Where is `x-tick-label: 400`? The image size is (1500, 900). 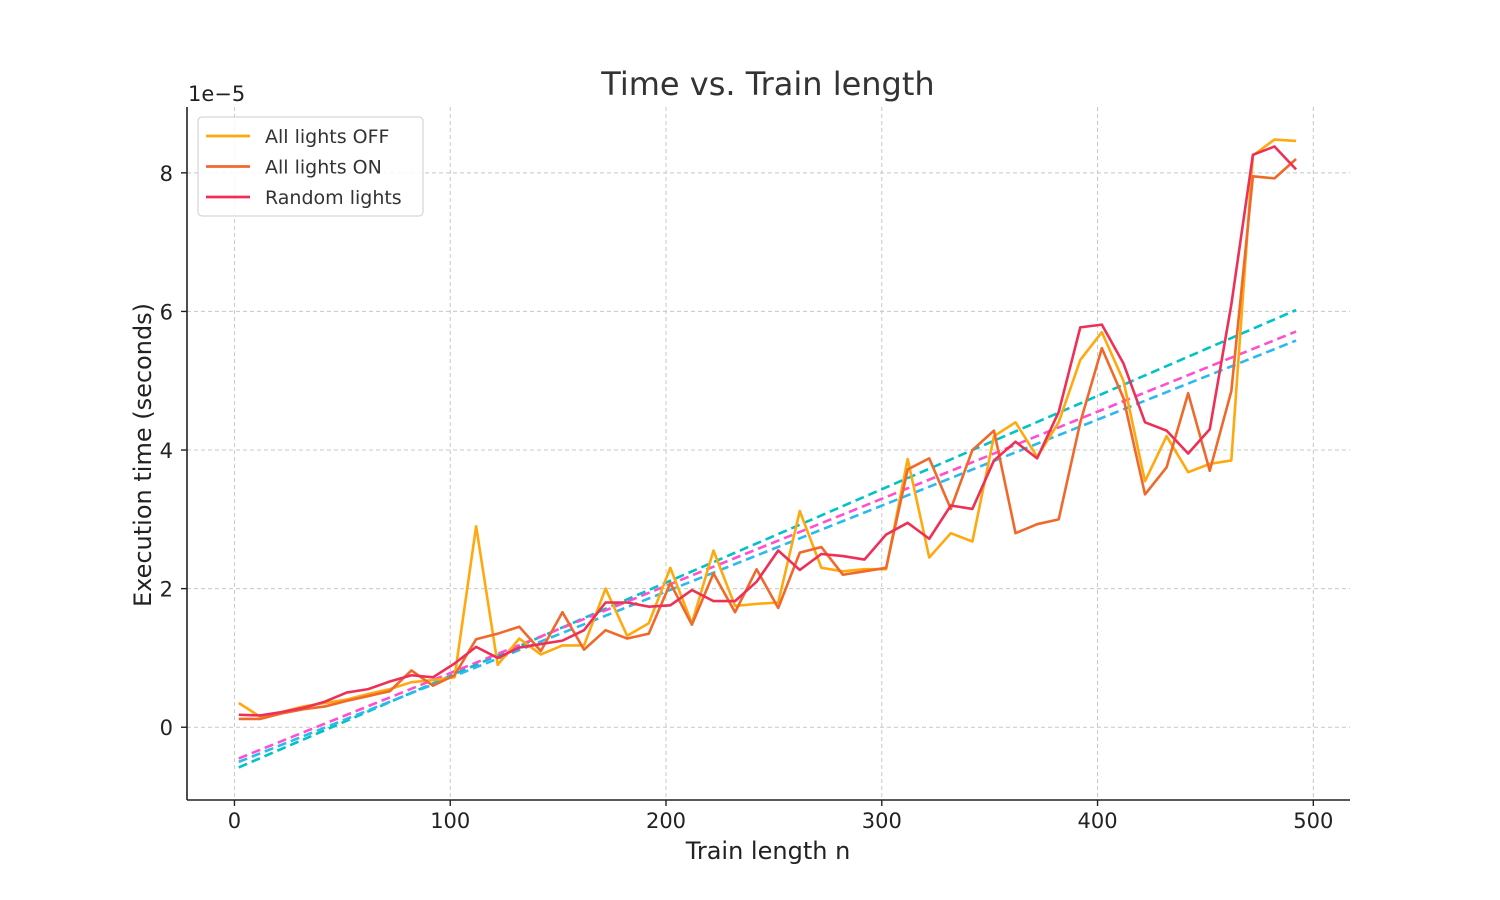 x-tick-label: 400 is located at coordinates (1098, 821).